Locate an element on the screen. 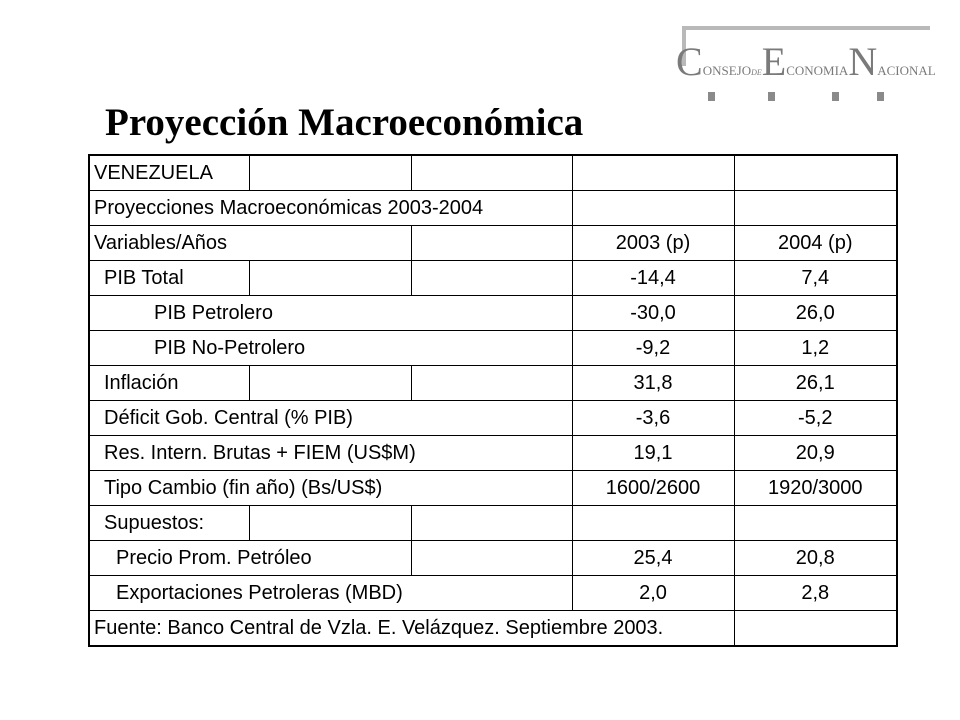 The width and height of the screenshot is (960, 720). logo-wordmark: ConsejodeEconomiaNacional is located at coordinates (806, 61).